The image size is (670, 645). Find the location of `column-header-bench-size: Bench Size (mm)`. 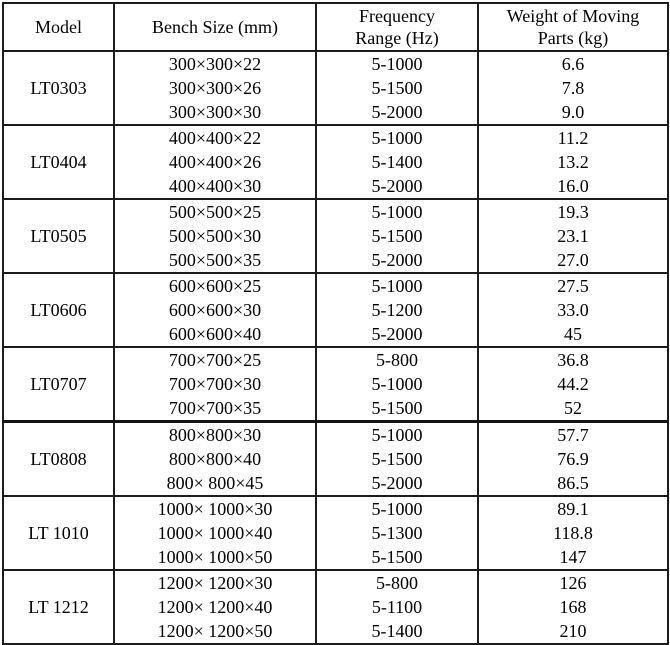

column-header-bench-size: Bench Size (mm) is located at coordinates (214, 27).